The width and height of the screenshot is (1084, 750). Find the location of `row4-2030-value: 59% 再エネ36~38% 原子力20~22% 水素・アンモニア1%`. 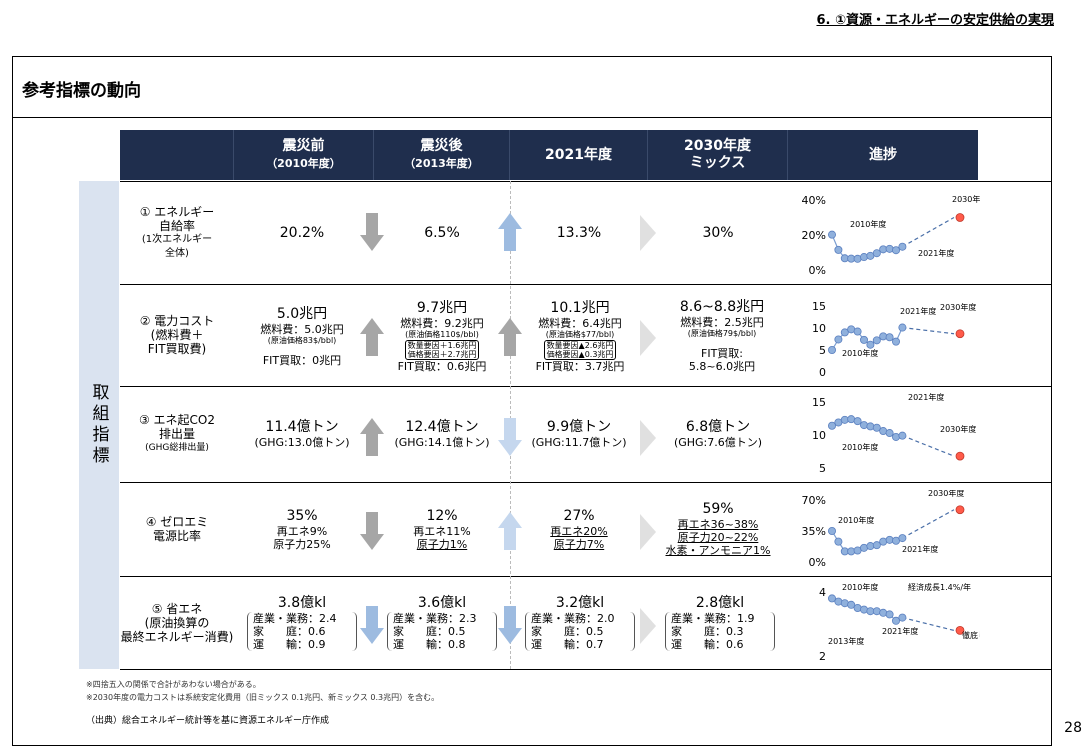

row4-2030-value: 59% 再エネ36~38% 原子力20~22% 水素・アンモニア1% is located at coordinates (718, 529).